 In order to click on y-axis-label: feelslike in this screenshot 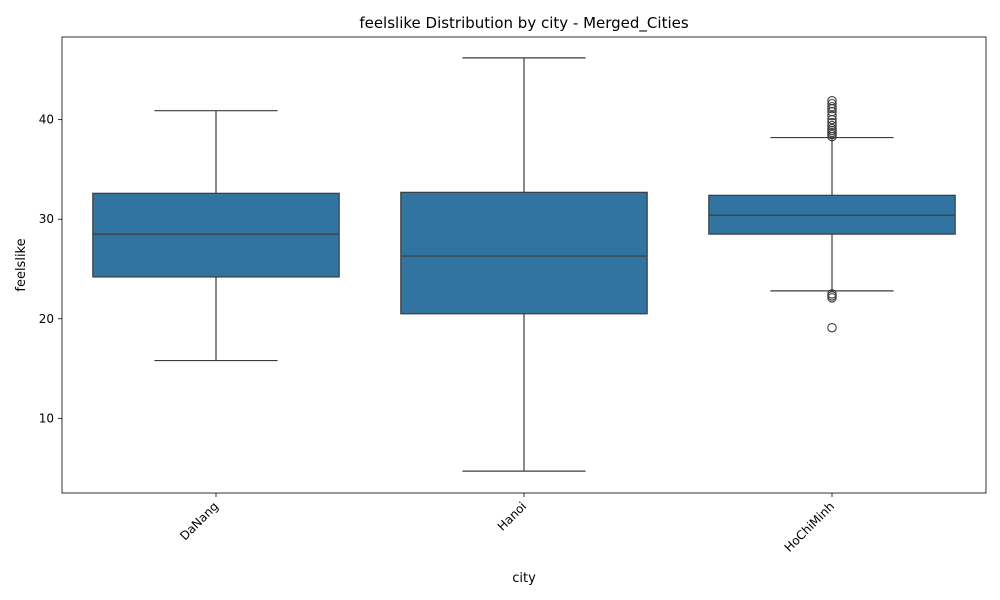, I will do `click(21, 264)`.